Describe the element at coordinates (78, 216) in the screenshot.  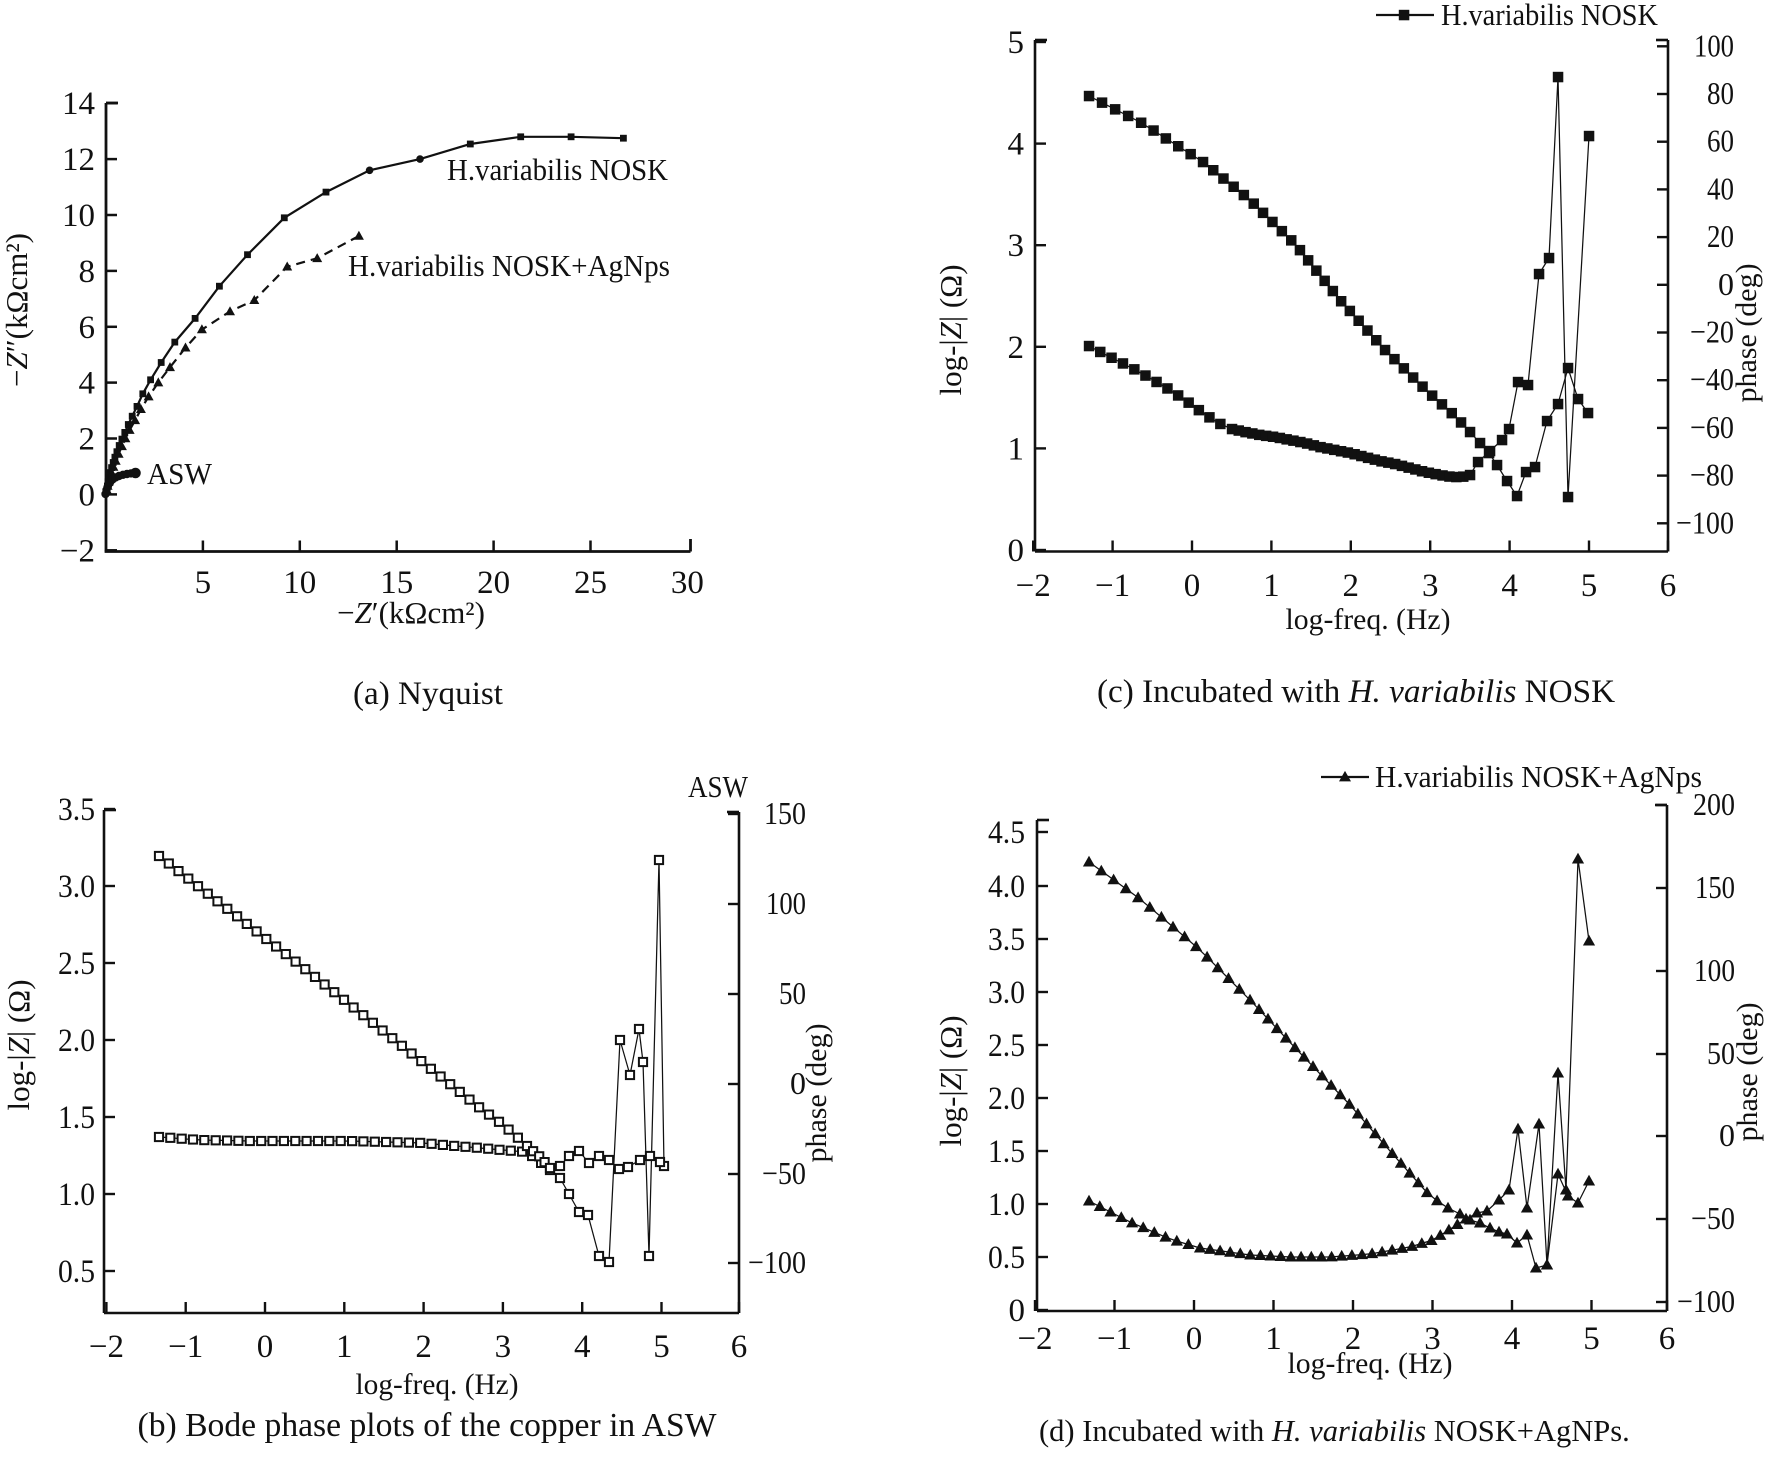
I see `svg-text: 10` at that location.